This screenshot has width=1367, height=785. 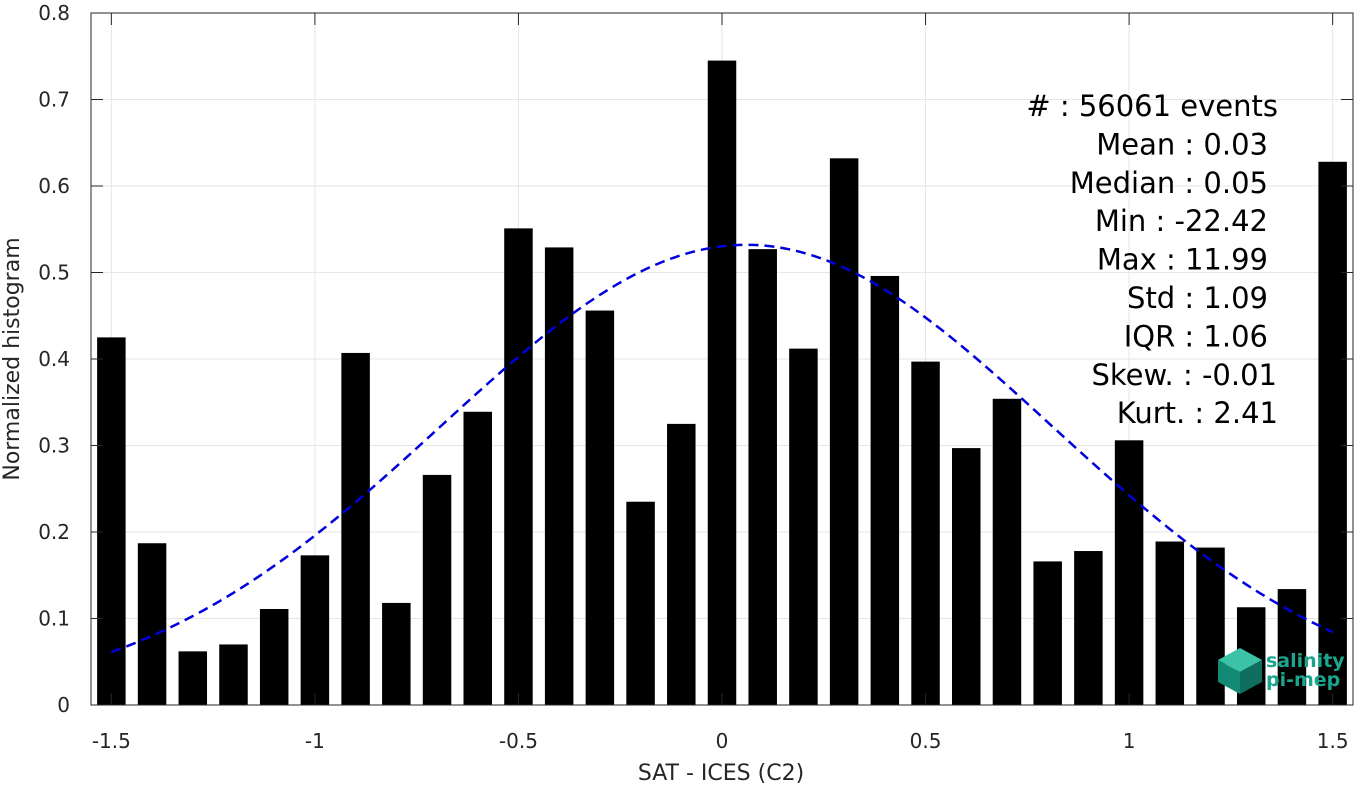 I want to click on y-tick-label-5: 0.5, so click(x=54, y=273).